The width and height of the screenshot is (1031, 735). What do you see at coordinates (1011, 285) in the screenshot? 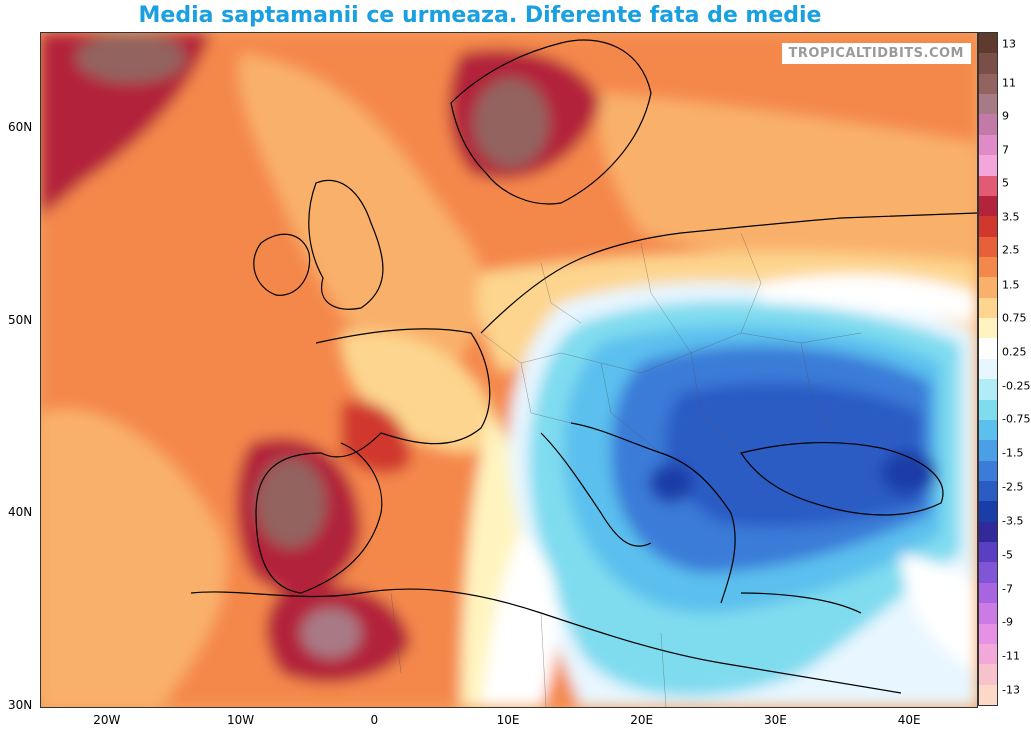
I see `colorbar-tick-label: 1.5` at bounding box center [1011, 285].